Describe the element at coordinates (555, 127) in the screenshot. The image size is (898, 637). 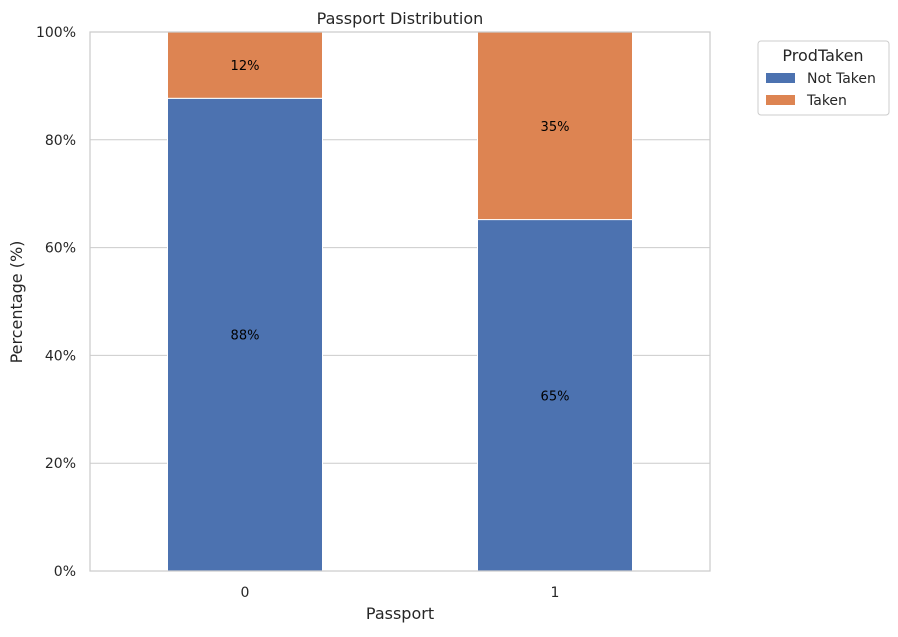
I see `data-label: 35%` at that location.